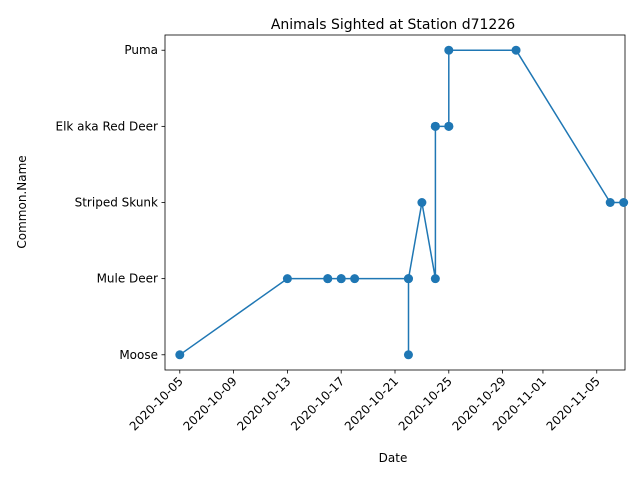  Describe the element at coordinates (22, 201) in the screenshot. I see `y-axis-title: Common.Name` at that location.